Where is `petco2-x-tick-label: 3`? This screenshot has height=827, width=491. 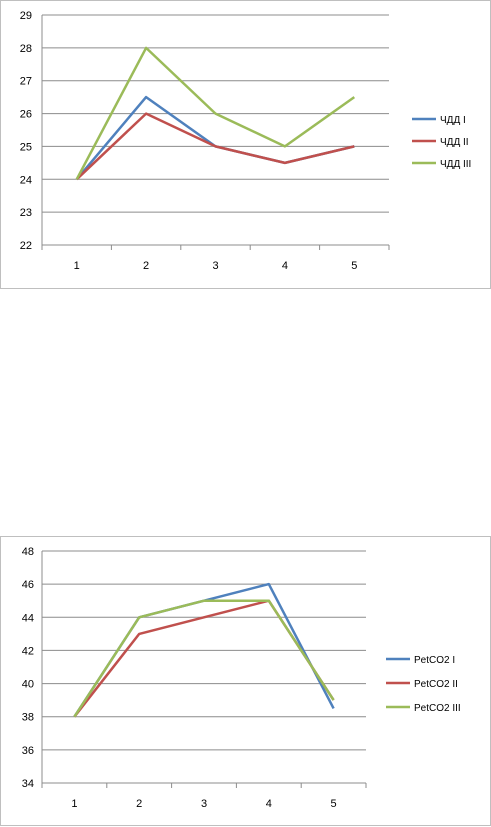 petco2-x-tick-label: 3 is located at coordinates (204, 804).